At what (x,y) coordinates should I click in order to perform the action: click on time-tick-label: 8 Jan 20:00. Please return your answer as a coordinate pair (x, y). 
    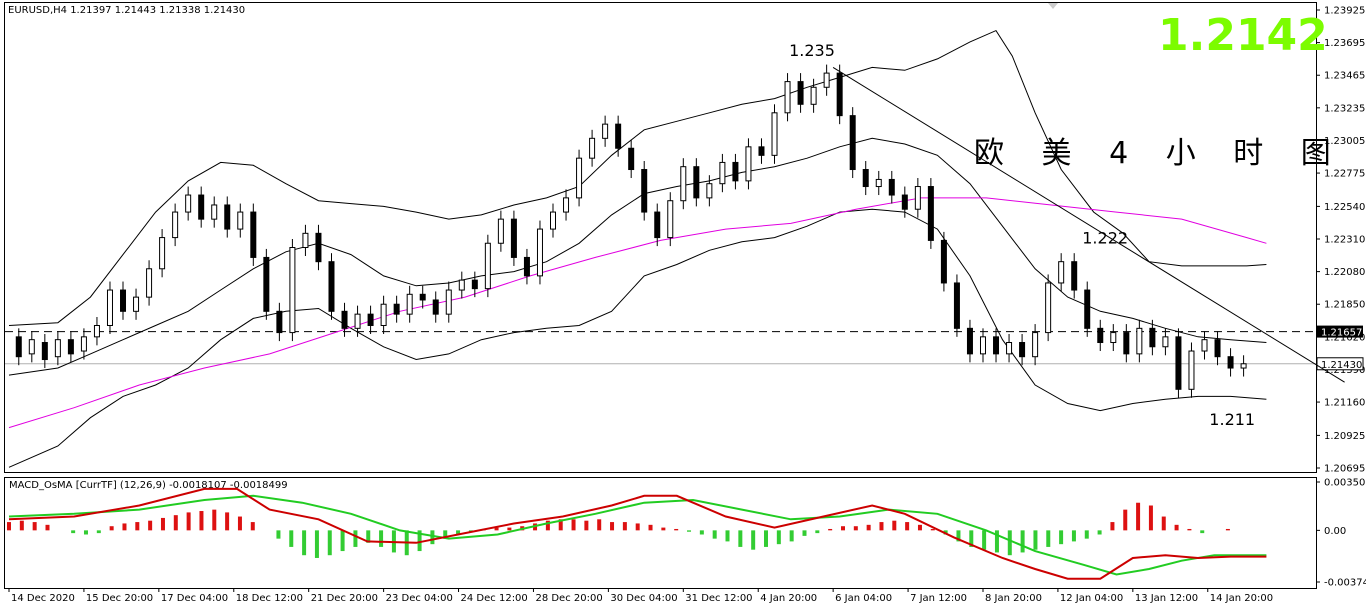
    Looking at the image, I should click on (1013, 598).